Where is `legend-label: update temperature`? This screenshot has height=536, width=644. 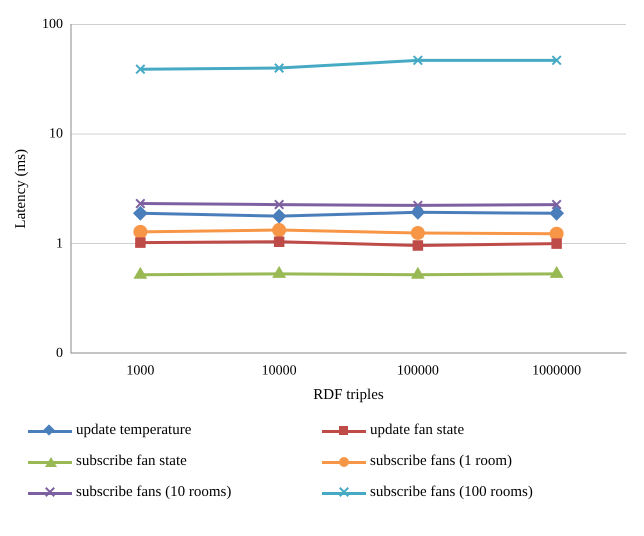
legend-label: update temperature is located at coordinates (134, 430).